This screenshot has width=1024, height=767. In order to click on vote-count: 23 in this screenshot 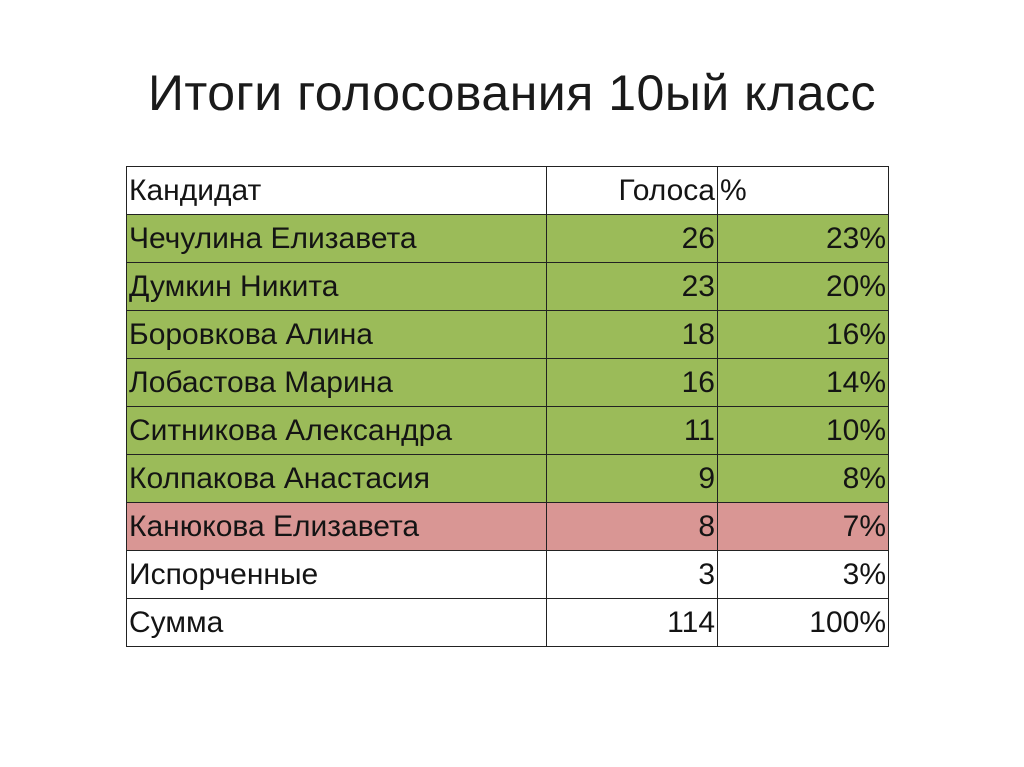, I will do `click(632, 286)`.